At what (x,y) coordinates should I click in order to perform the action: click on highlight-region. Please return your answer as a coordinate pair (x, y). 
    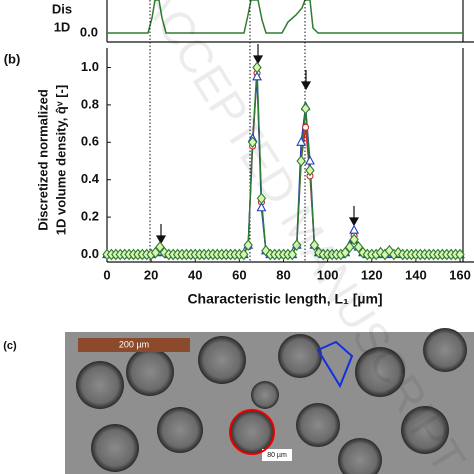
    Looking at the image, I should click on (335, 364).